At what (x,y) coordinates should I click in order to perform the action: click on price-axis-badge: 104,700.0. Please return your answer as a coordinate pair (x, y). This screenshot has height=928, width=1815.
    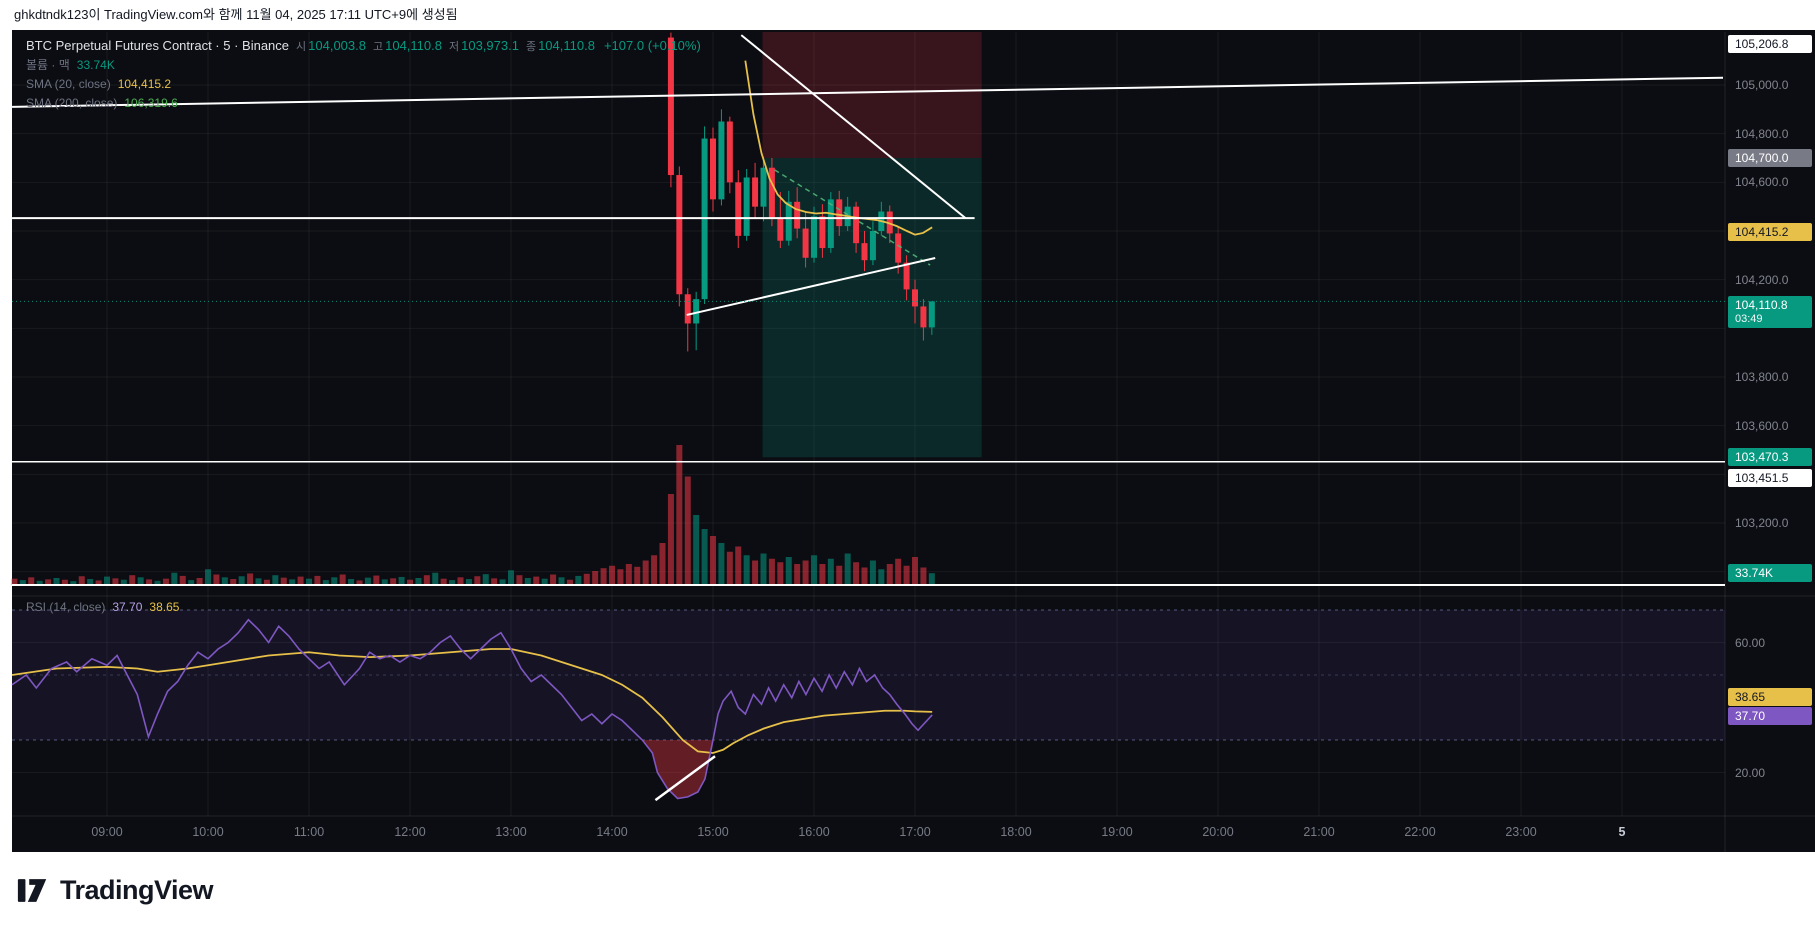
    Looking at the image, I should click on (1770, 158).